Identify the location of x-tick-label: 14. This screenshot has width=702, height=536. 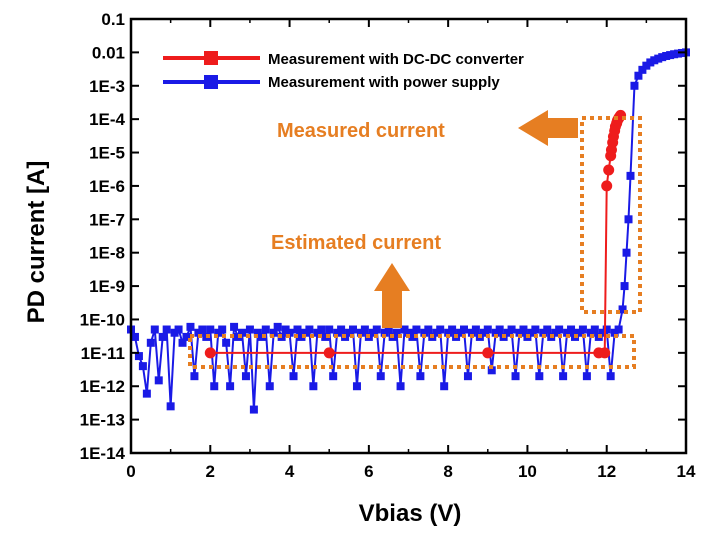
(686, 471).